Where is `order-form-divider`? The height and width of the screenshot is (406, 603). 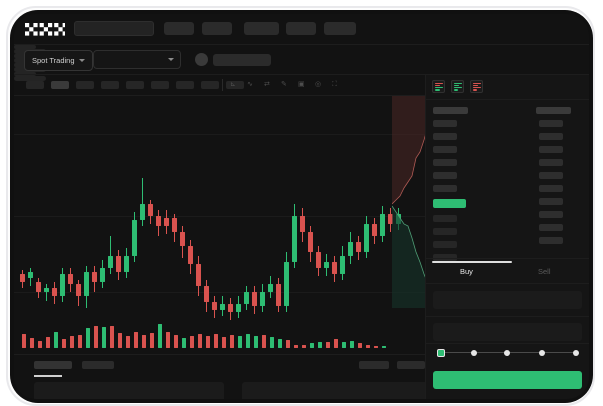
order-form-divider is located at coordinates (507, 258).